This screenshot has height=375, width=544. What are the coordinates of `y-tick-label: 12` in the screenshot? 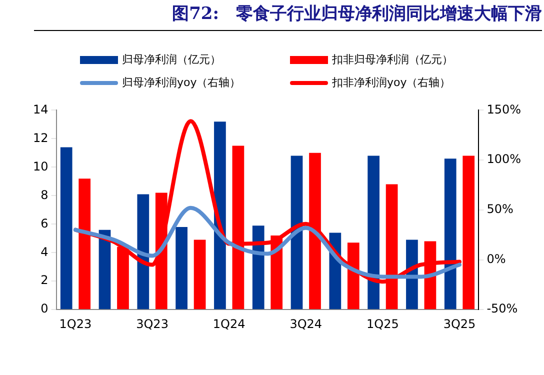 It's located at (40, 137).